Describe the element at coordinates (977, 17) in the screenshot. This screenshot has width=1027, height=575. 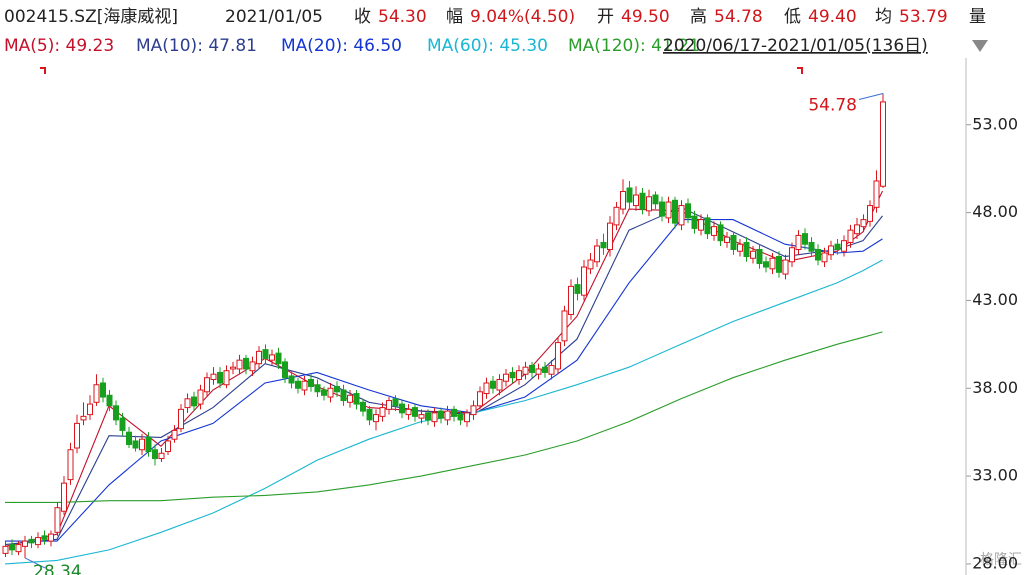
I see `tail-label: 量` at that location.